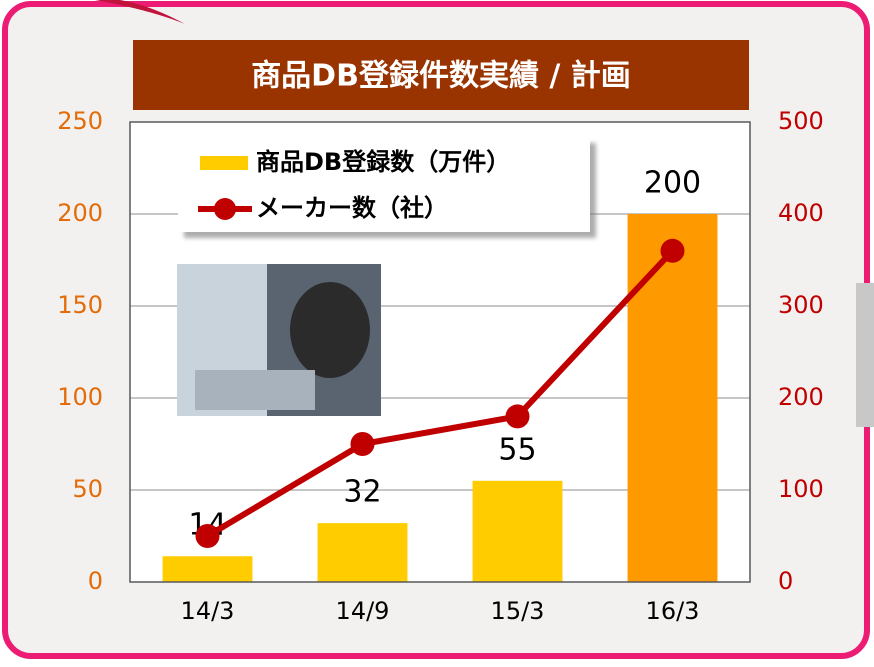 This screenshot has width=874, height=667. Describe the element at coordinates (95, 581) in the screenshot. I see `y-tick-label: 0` at that location.